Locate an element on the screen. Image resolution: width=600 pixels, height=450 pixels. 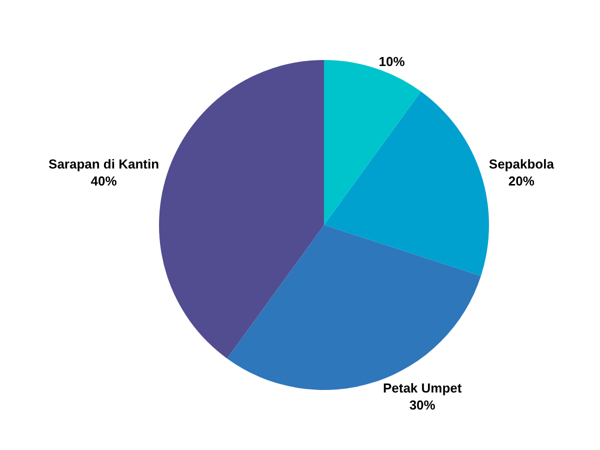
data-label: 40% is located at coordinates (104, 180).